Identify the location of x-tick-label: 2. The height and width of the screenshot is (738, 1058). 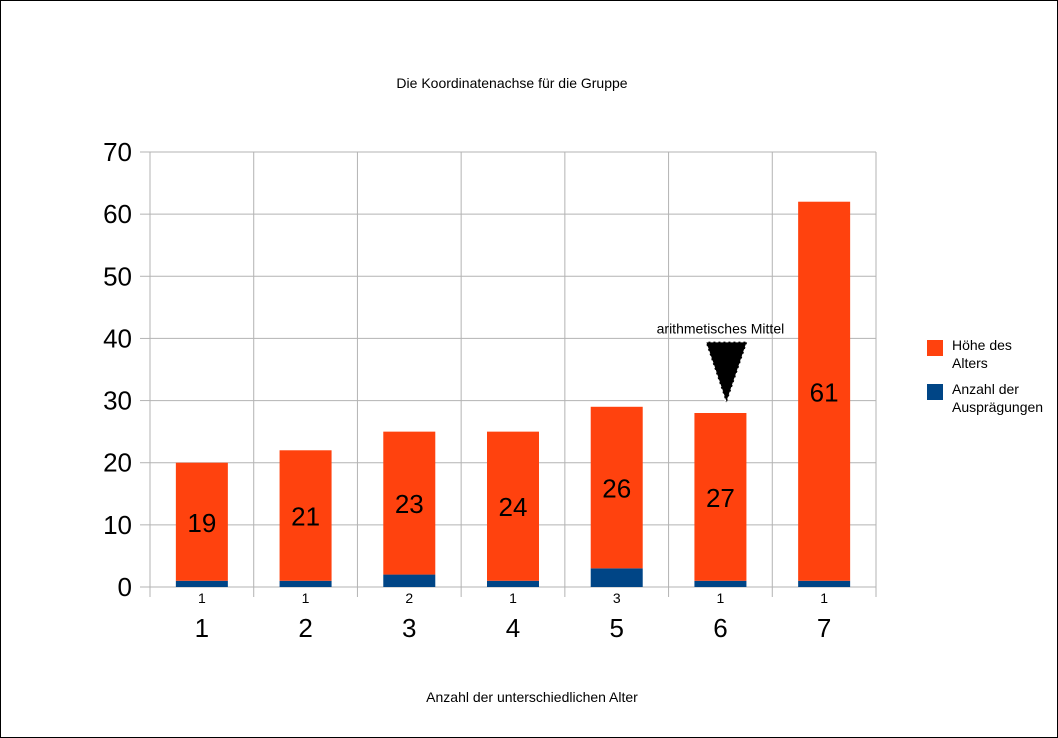
(305, 628).